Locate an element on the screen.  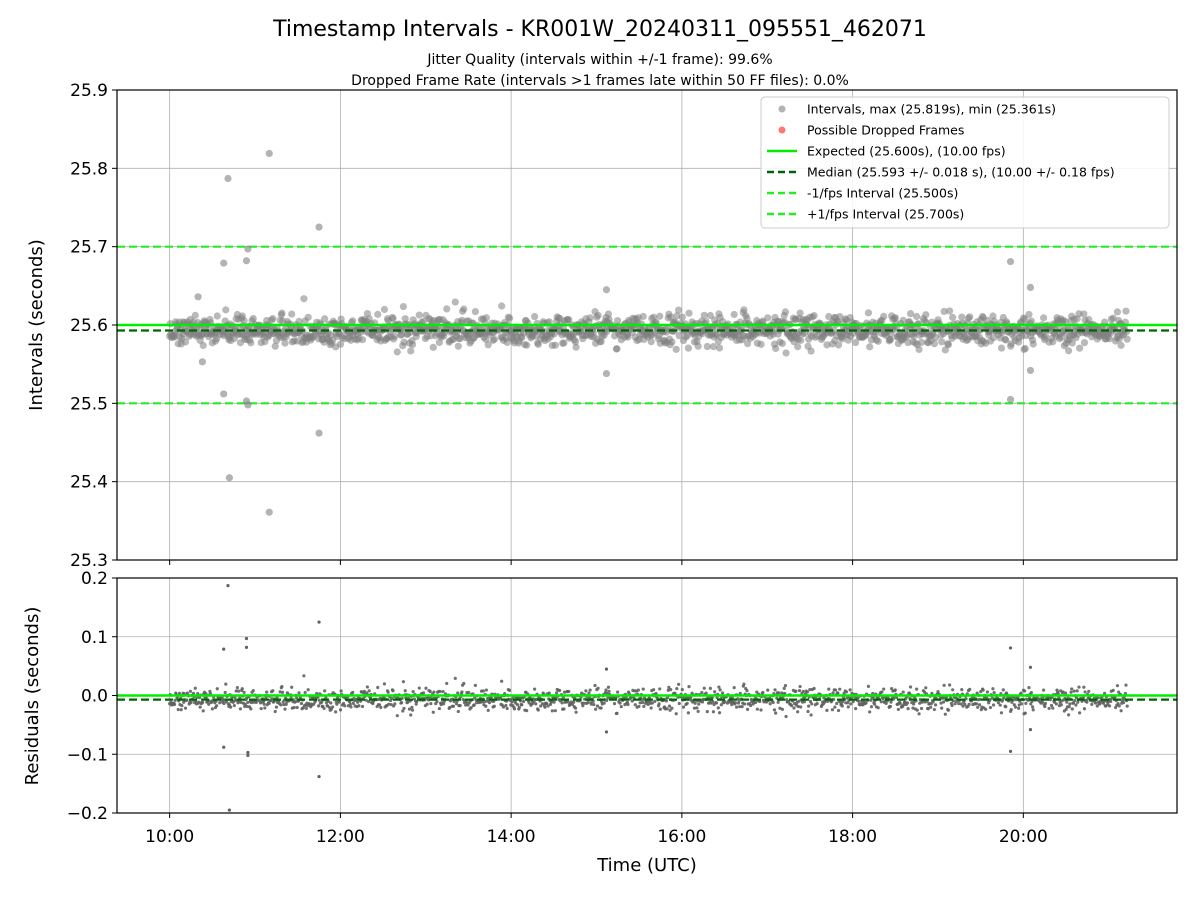
y-tick-label: 0.1 is located at coordinates (94, 638).